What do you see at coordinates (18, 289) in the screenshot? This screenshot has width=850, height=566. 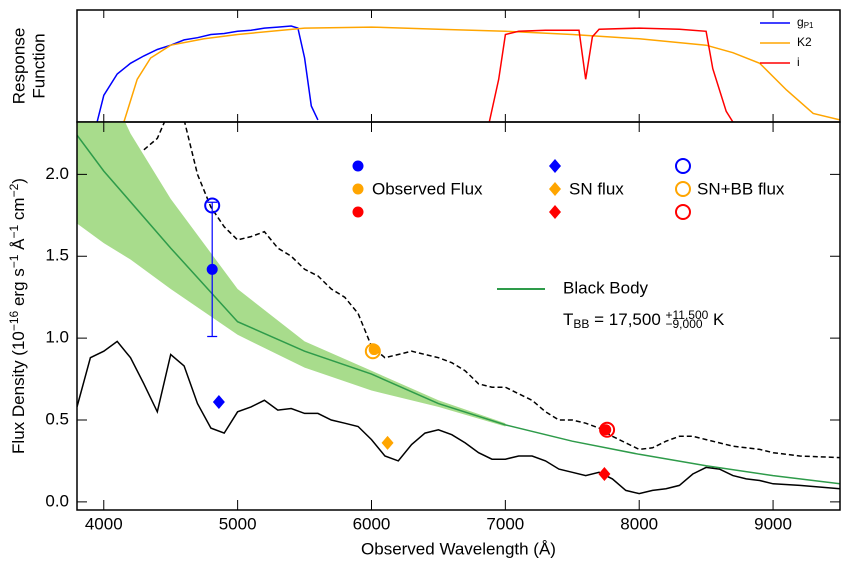 I see `text-part: erg s` at bounding box center [18, 289].